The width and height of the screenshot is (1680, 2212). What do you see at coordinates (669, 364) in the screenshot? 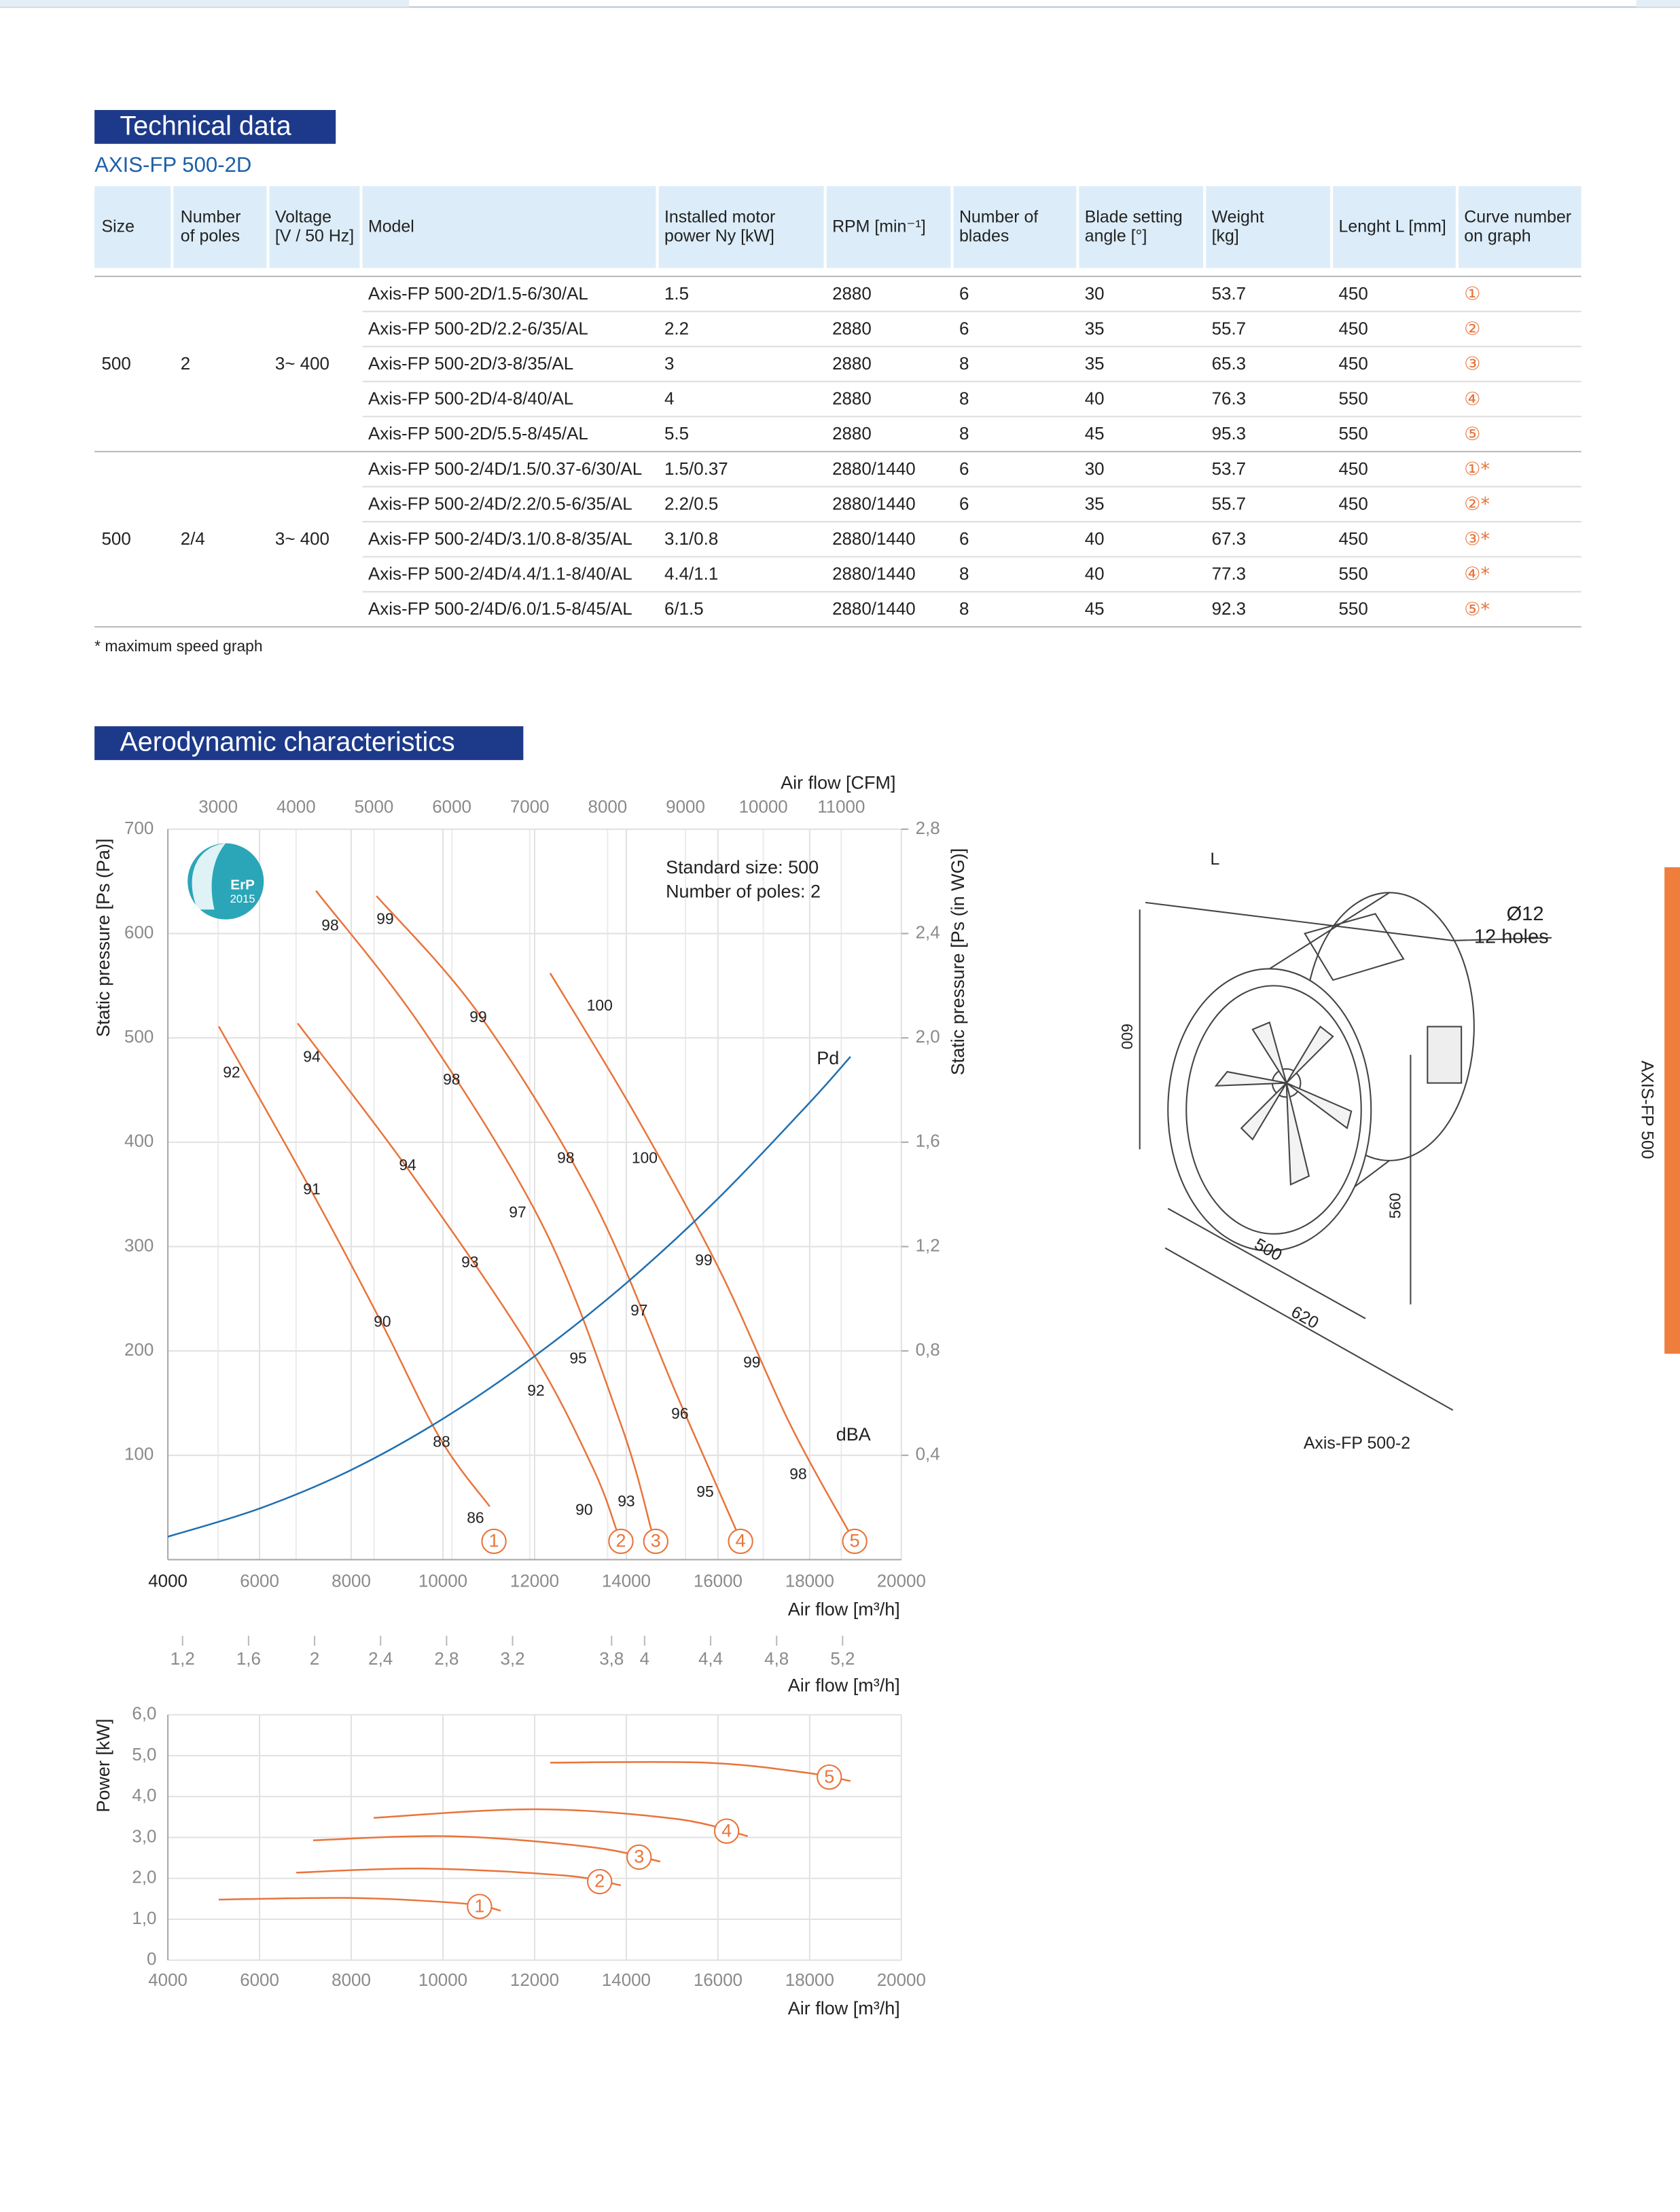
I see `table-cell: 3` at bounding box center [669, 364].